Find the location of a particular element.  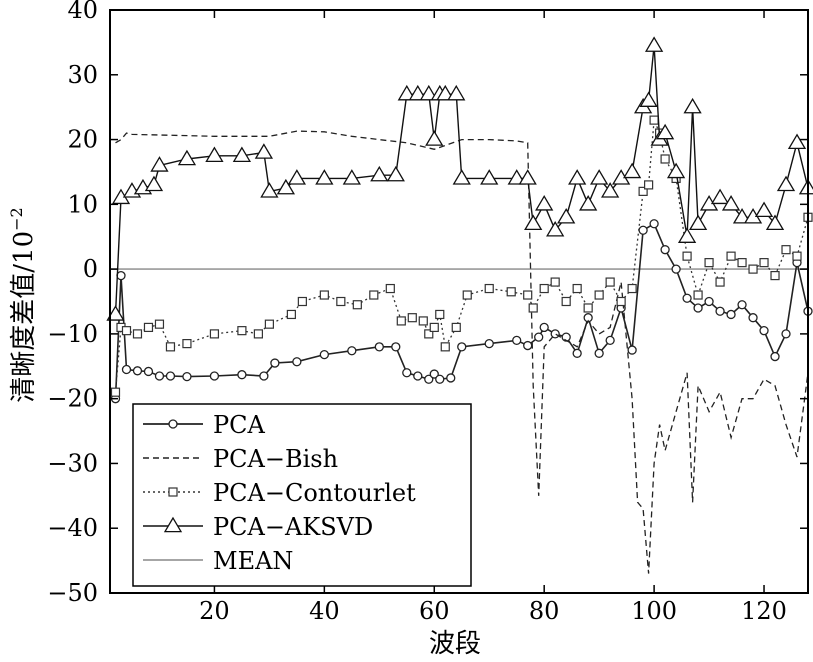

y-axis-label-exponent: −2 is located at coordinates (16, 219).